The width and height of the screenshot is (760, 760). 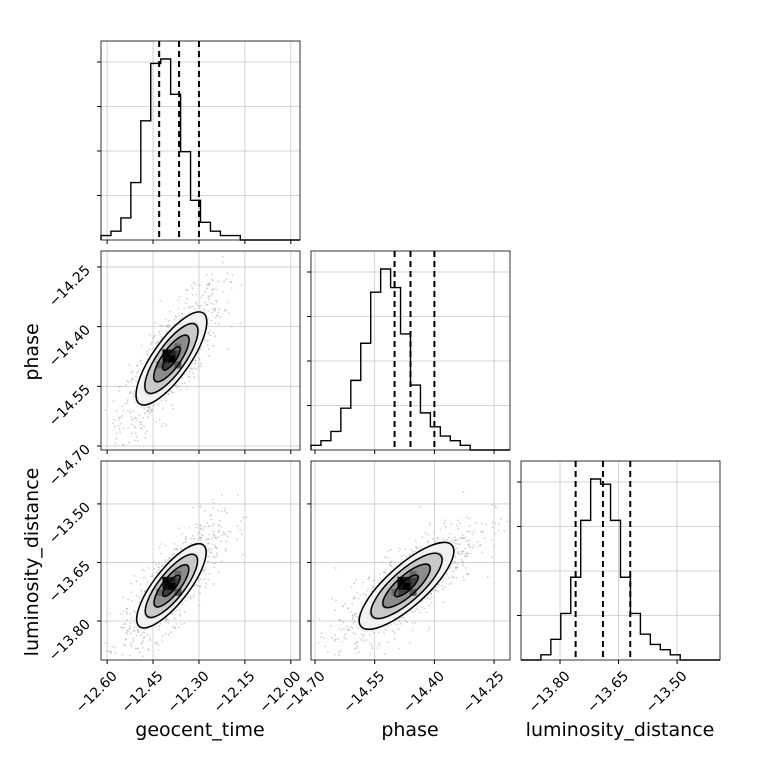 What do you see at coordinates (550, 692) in the screenshot?
I see `tick-label-x: −13.80` at bounding box center [550, 692].